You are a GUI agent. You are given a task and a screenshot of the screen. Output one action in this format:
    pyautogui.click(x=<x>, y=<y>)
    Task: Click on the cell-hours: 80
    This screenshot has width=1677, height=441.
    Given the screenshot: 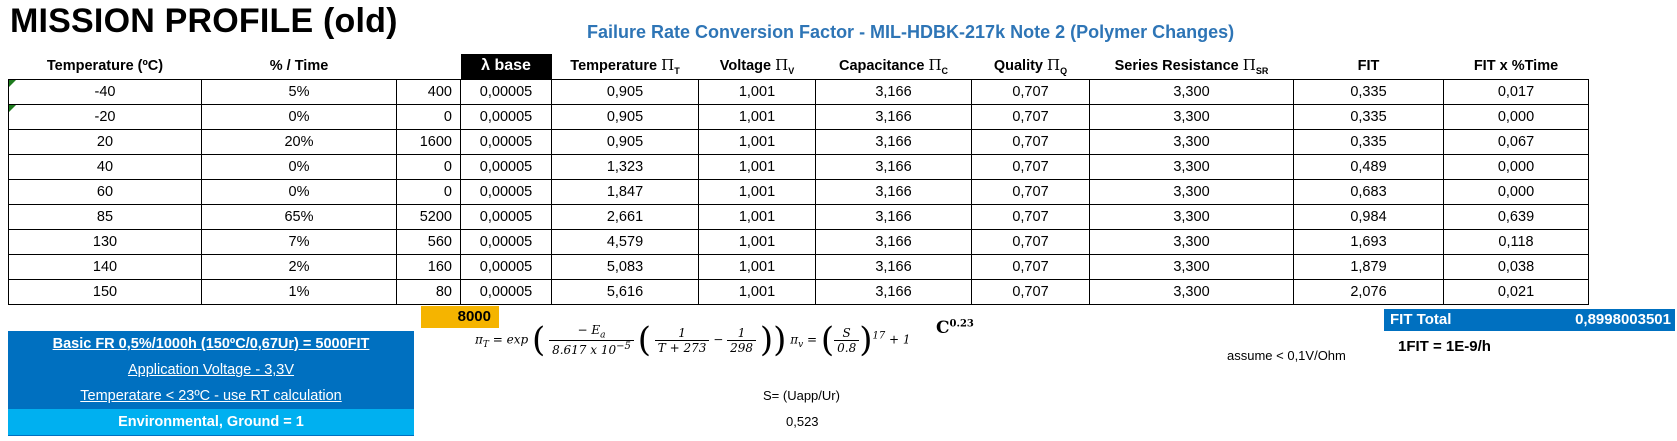 What is the action you would take?
    pyautogui.click(x=428, y=291)
    